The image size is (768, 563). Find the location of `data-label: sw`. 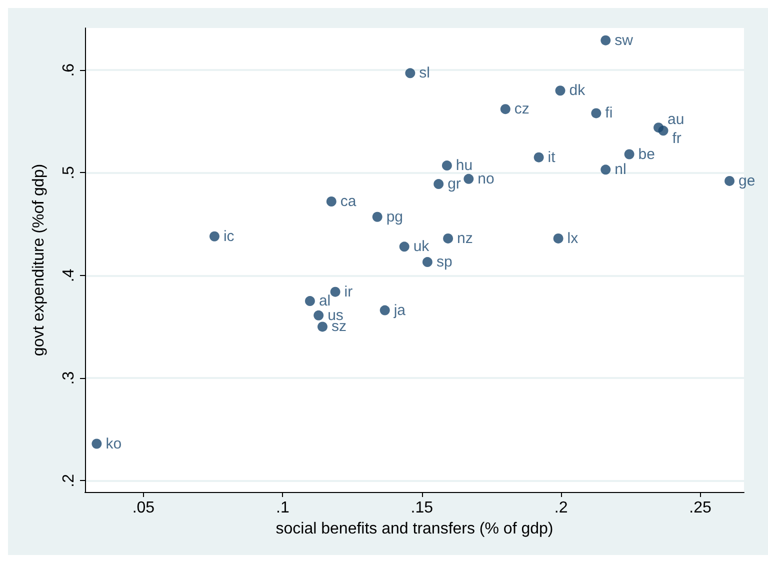

data-label: sw is located at coordinates (624, 40).